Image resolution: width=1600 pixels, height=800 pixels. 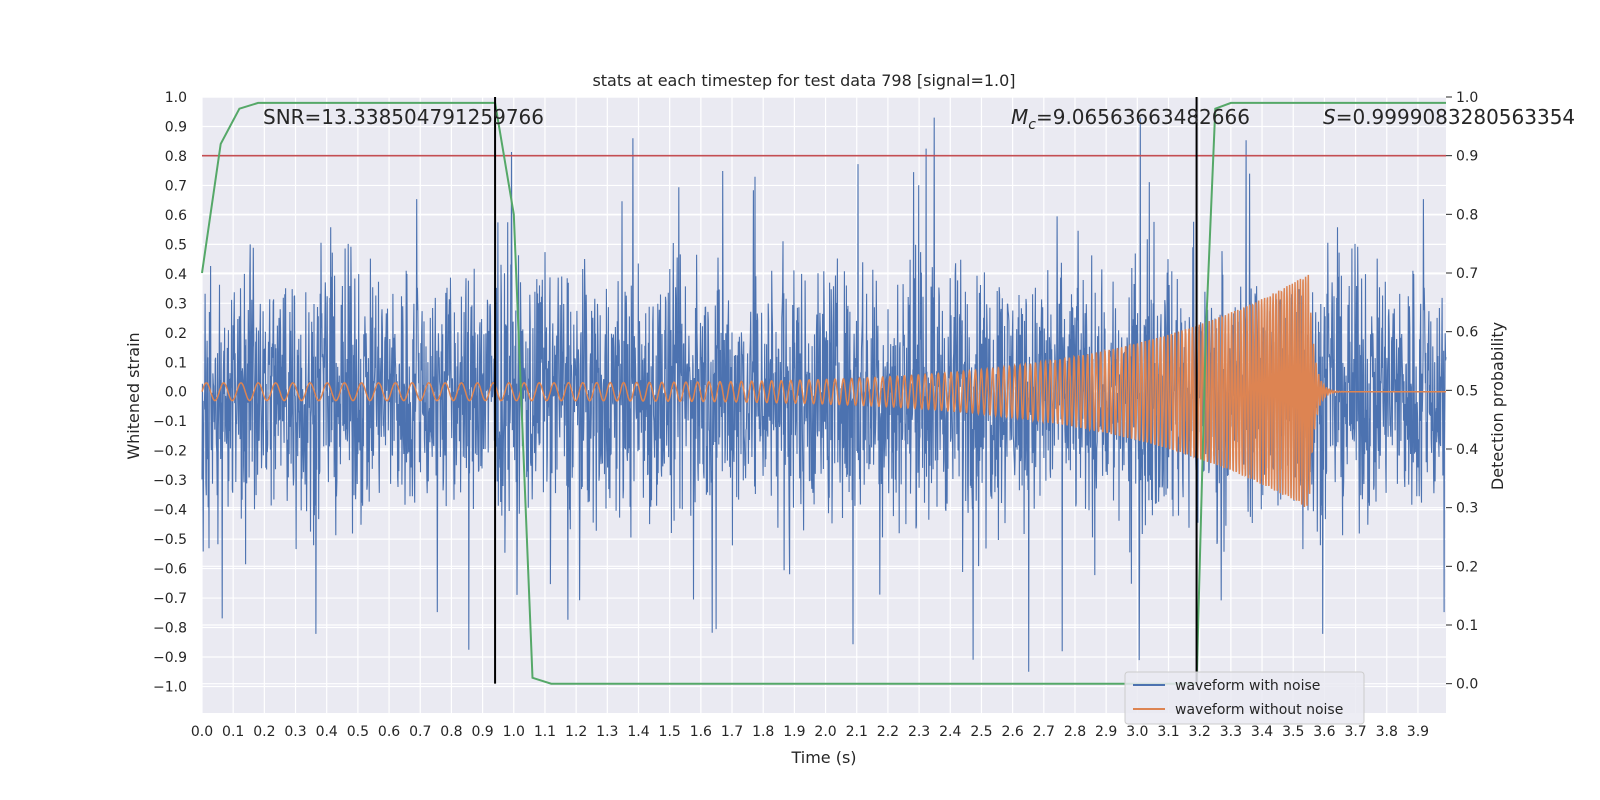 What do you see at coordinates (1387, 732) in the screenshot?
I see `x-tick-label: 3.8` at bounding box center [1387, 732].